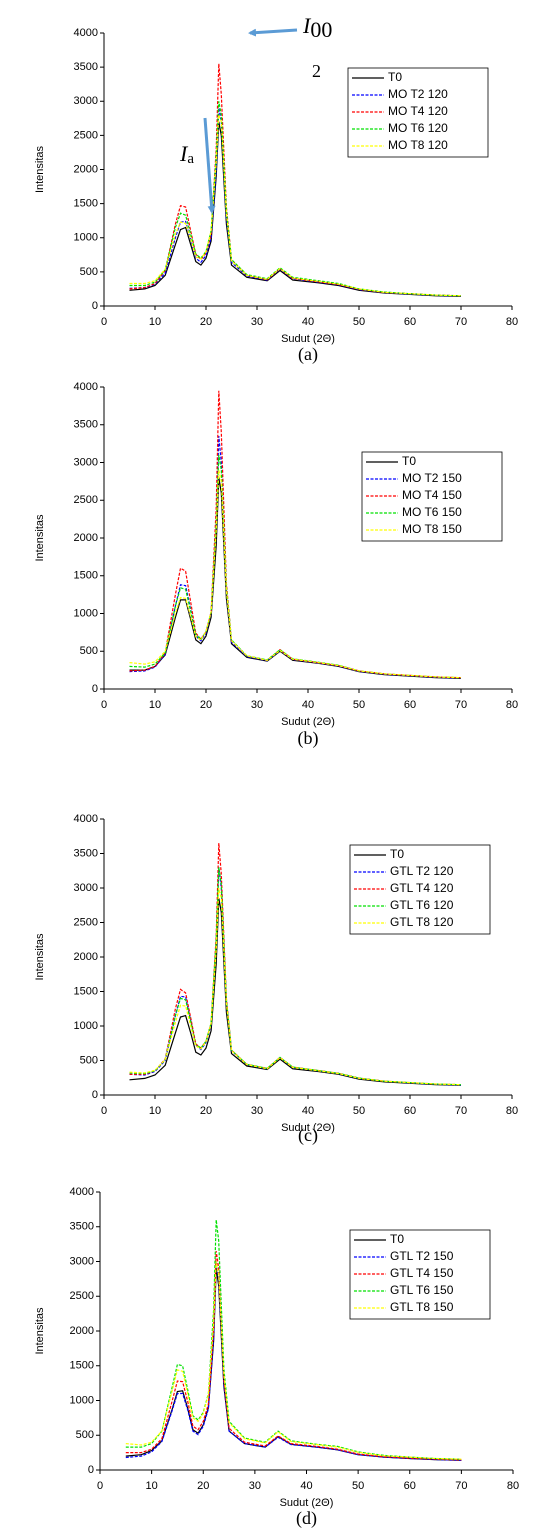  What do you see at coordinates (422, 905) in the screenshot?
I see `legend-label: GTL T6 120` at bounding box center [422, 905].